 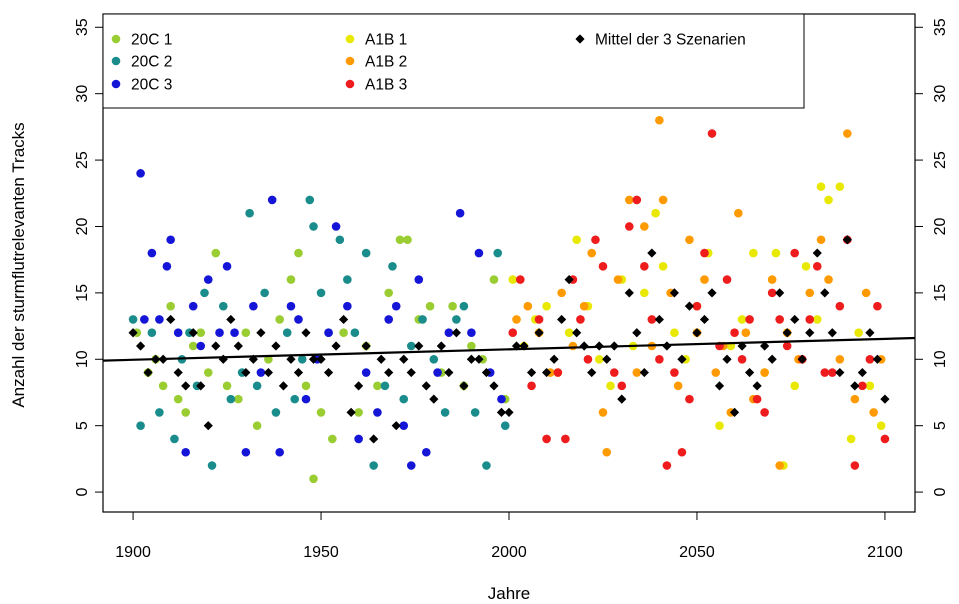 What do you see at coordinates (509, 552) in the screenshot?
I see `x-tick-label: 2000` at bounding box center [509, 552].